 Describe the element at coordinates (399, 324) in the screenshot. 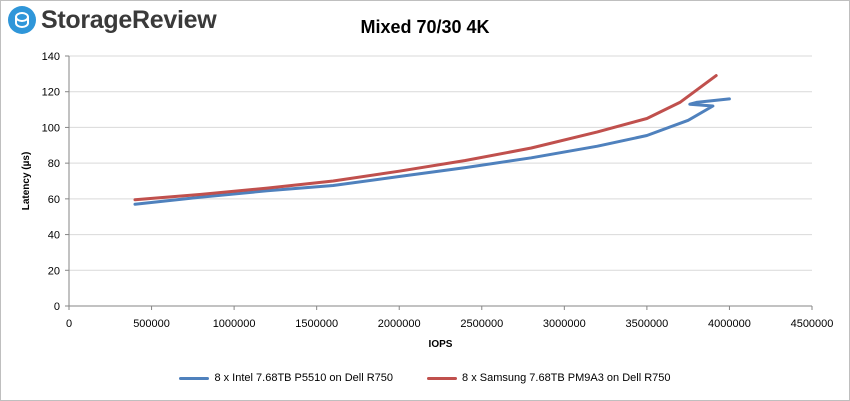

I see `x-tick-label: 2000000` at that location.